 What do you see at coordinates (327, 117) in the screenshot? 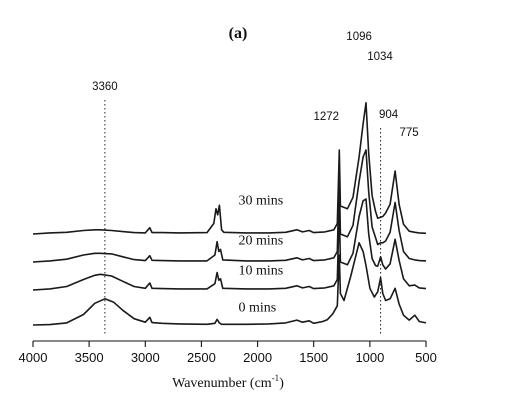
I see `peak-label-1272: 1272` at bounding box center [327, 117].